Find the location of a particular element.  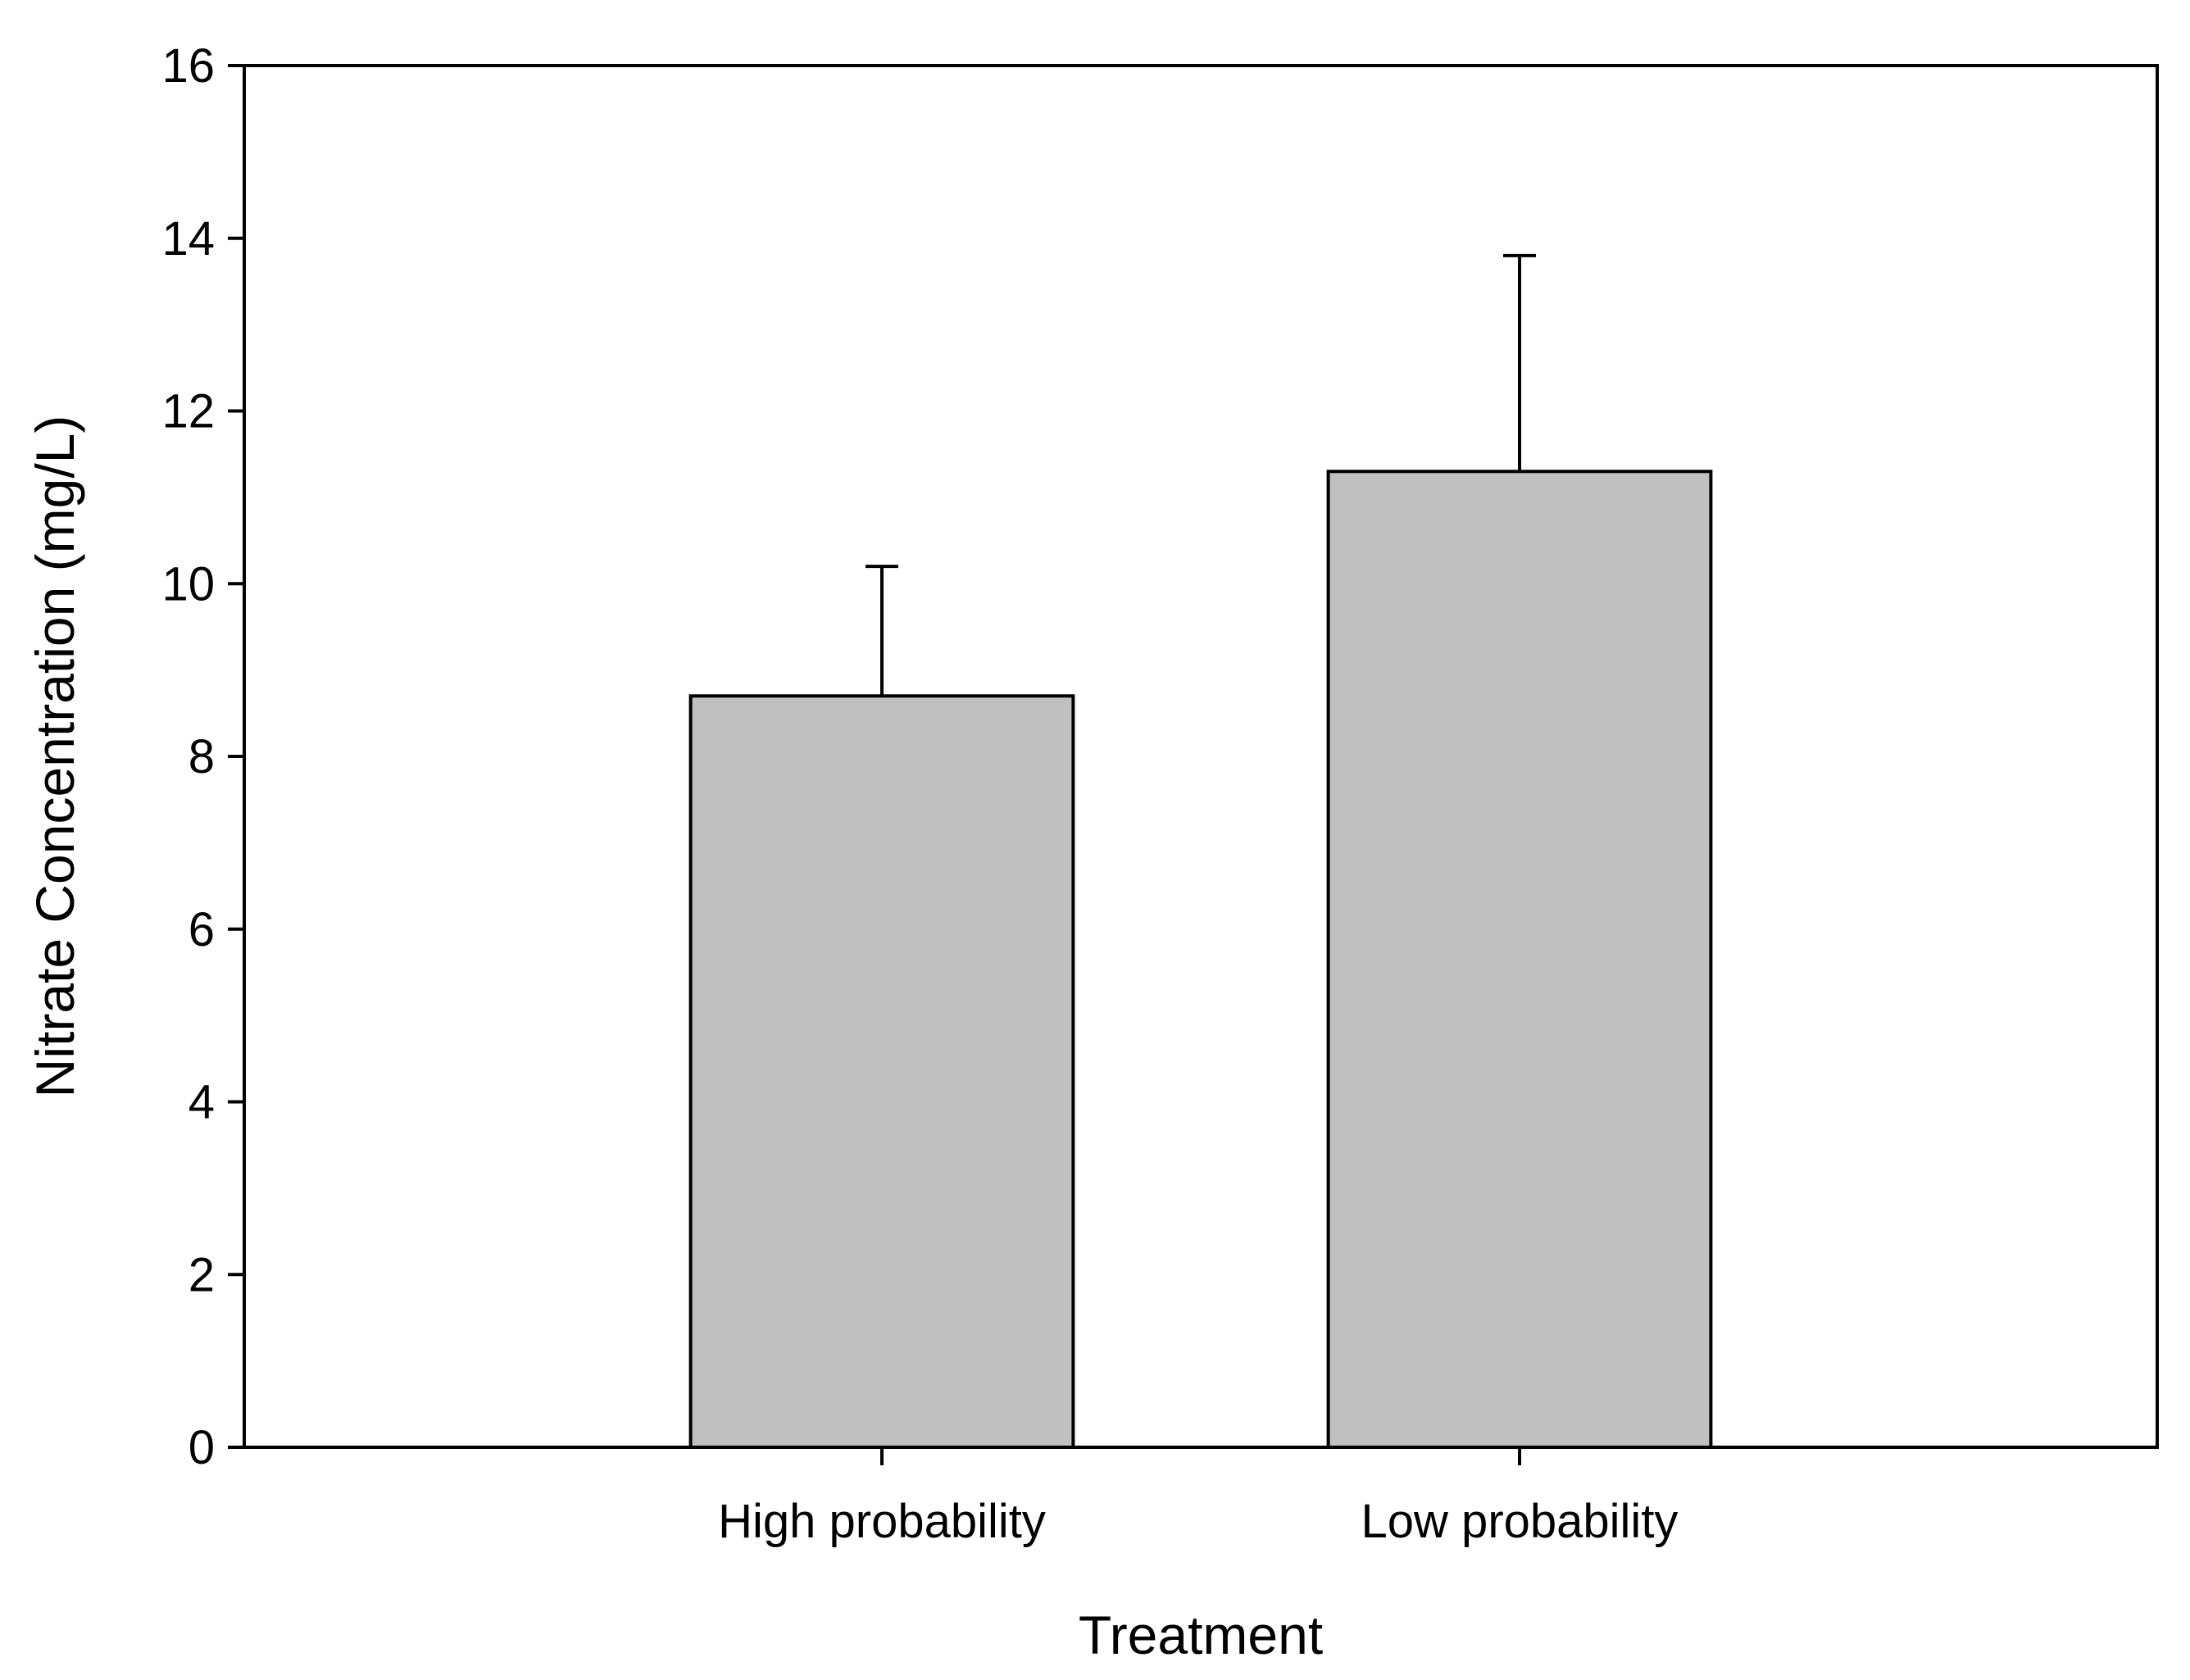

x-axis-label: Treatment is located at coordinates (1201, 1635).